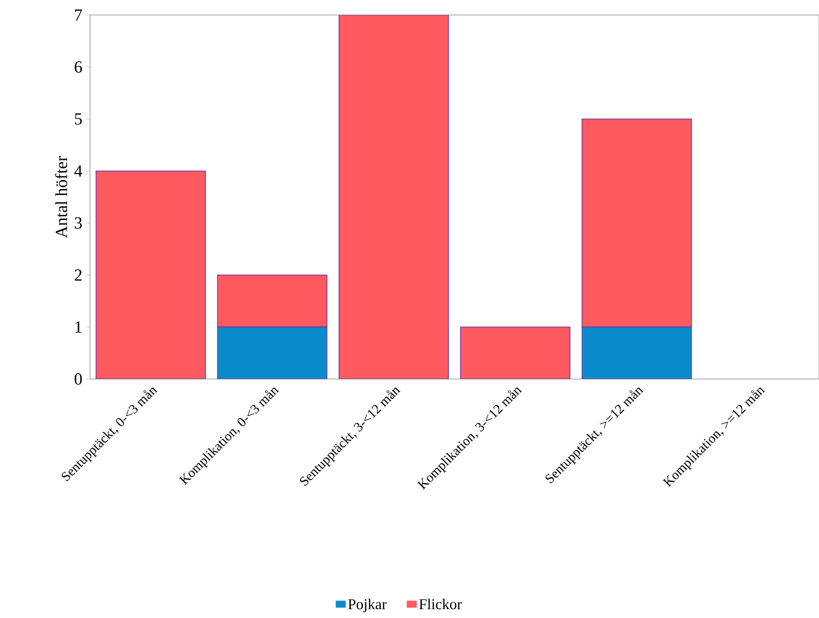 Image resolution: width=819 pixels, height=618 pixels. I want to click on y-tick-label: 2, so click(78, 275).